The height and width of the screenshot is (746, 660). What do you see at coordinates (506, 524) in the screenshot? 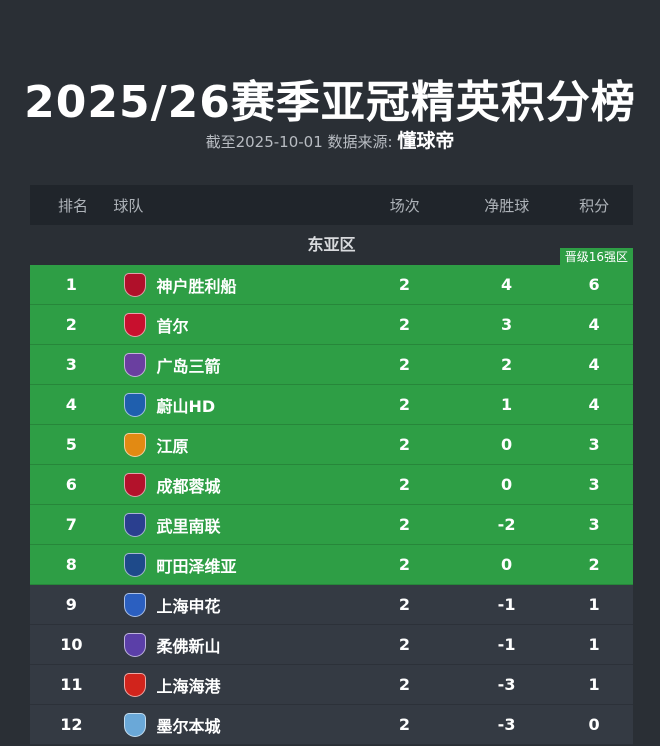
I see `goal-diff: -2` at bounding box center [506, 524].